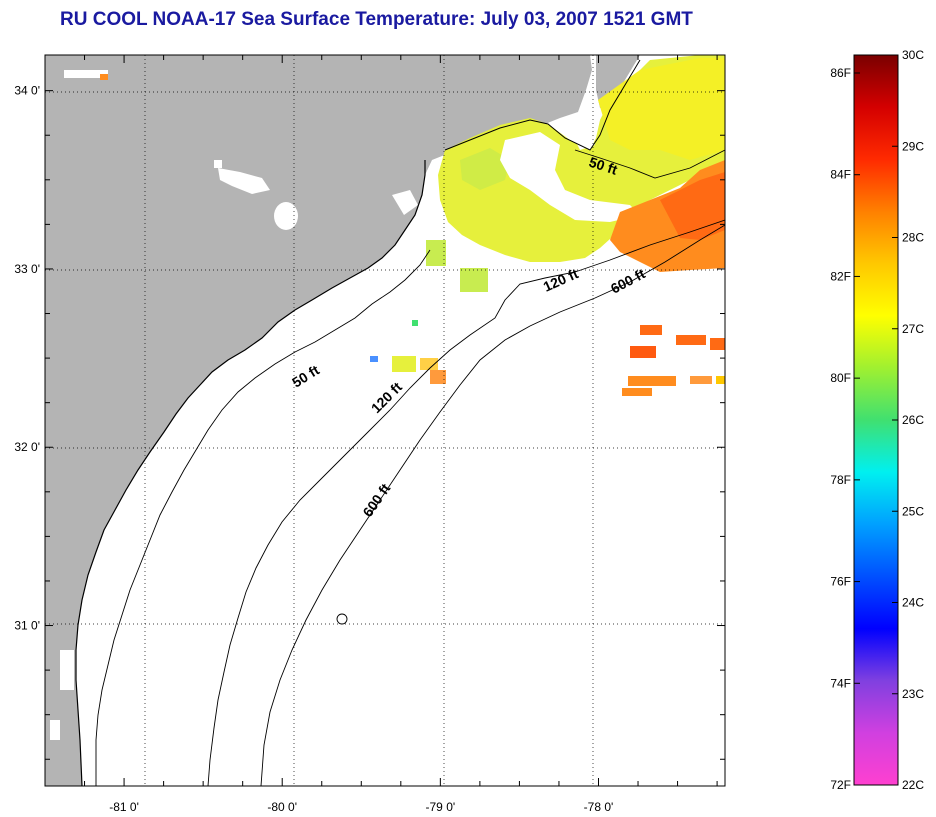  Describe the element at coordinates (840, 175) in the screenshot. I see `colorbar-f-label: 84F` at that location.